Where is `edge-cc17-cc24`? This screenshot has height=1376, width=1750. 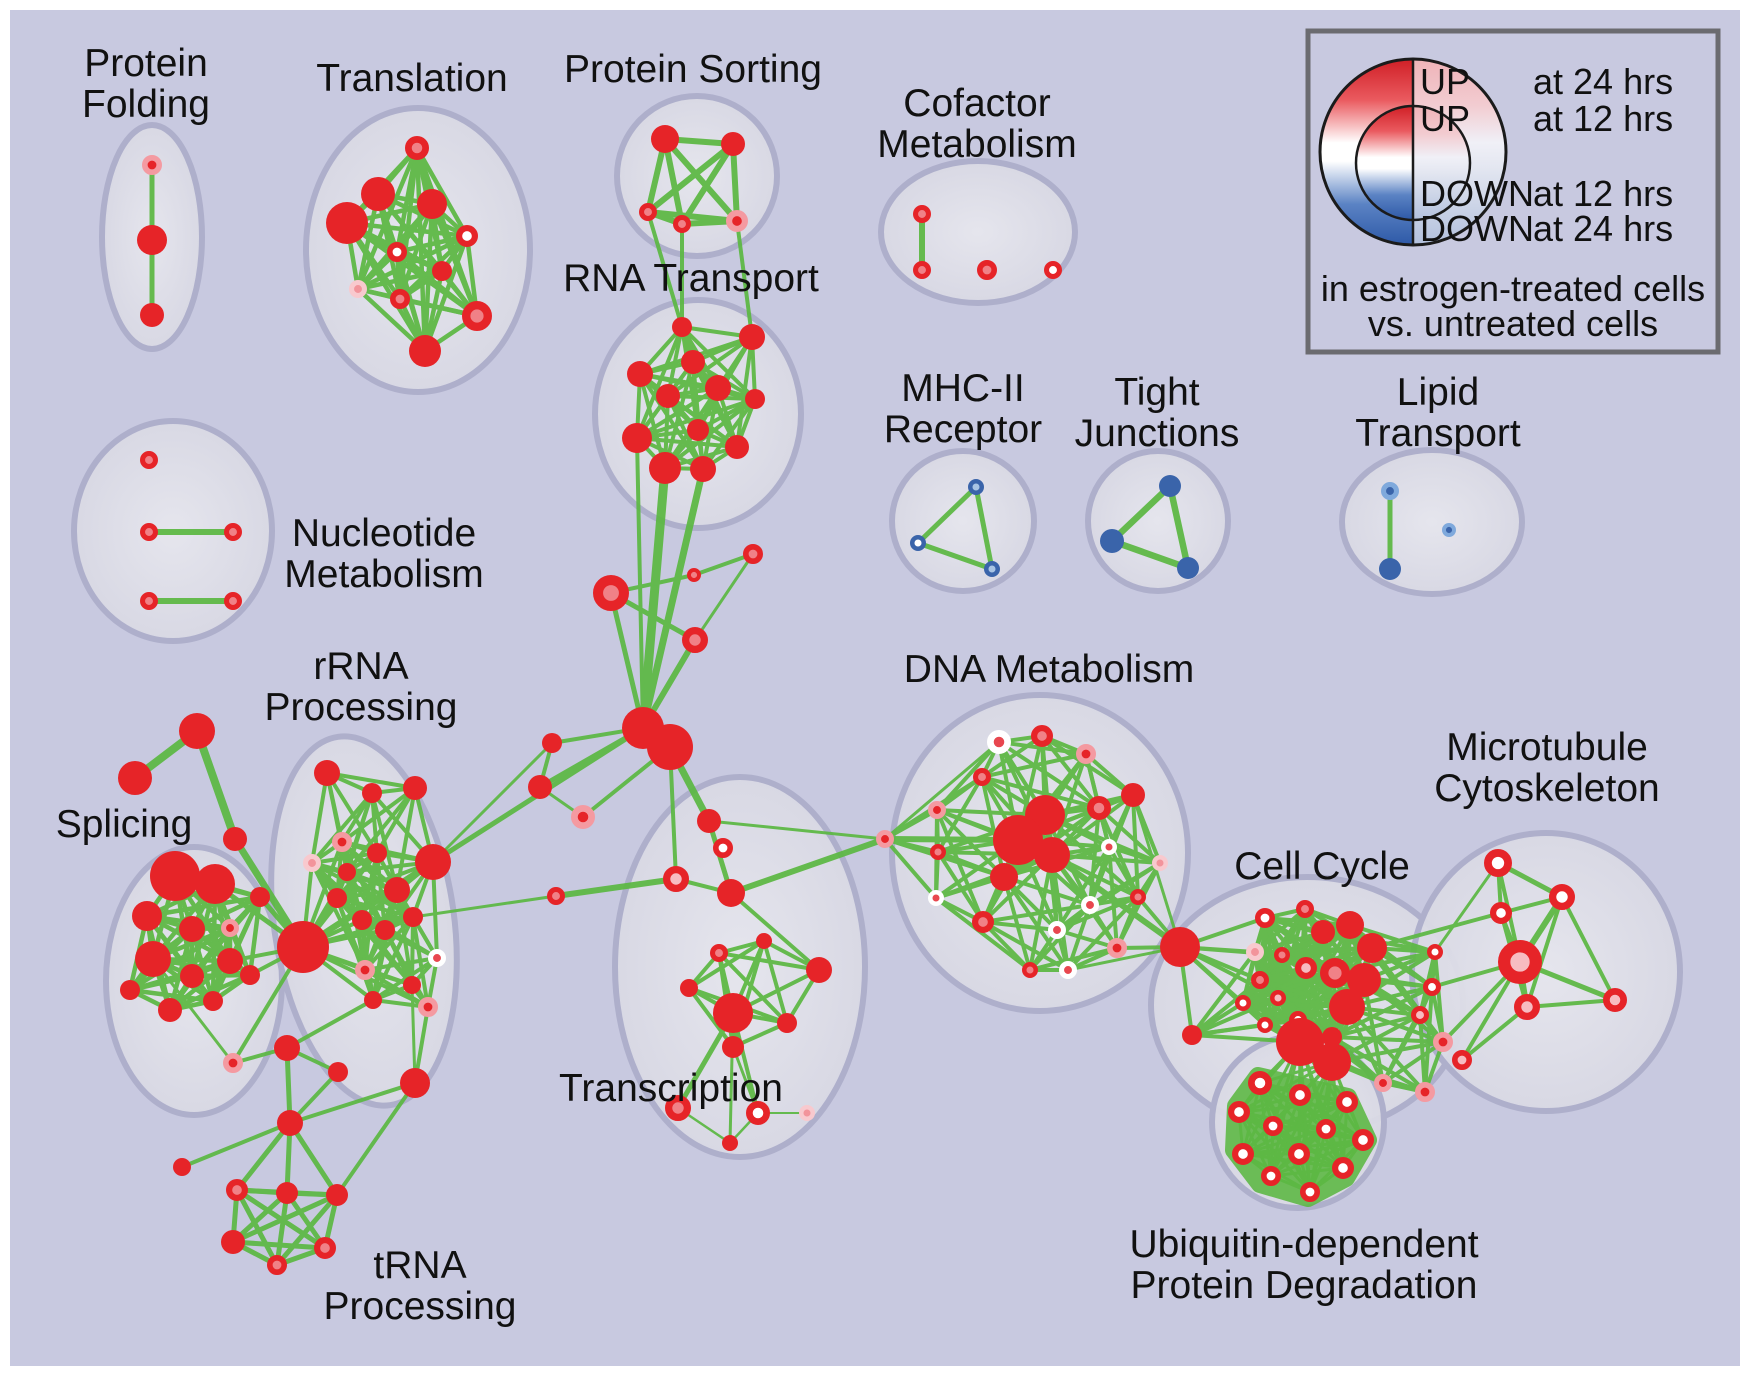
edge-cc17-cc24 is located at coordinates (1387, 1039).